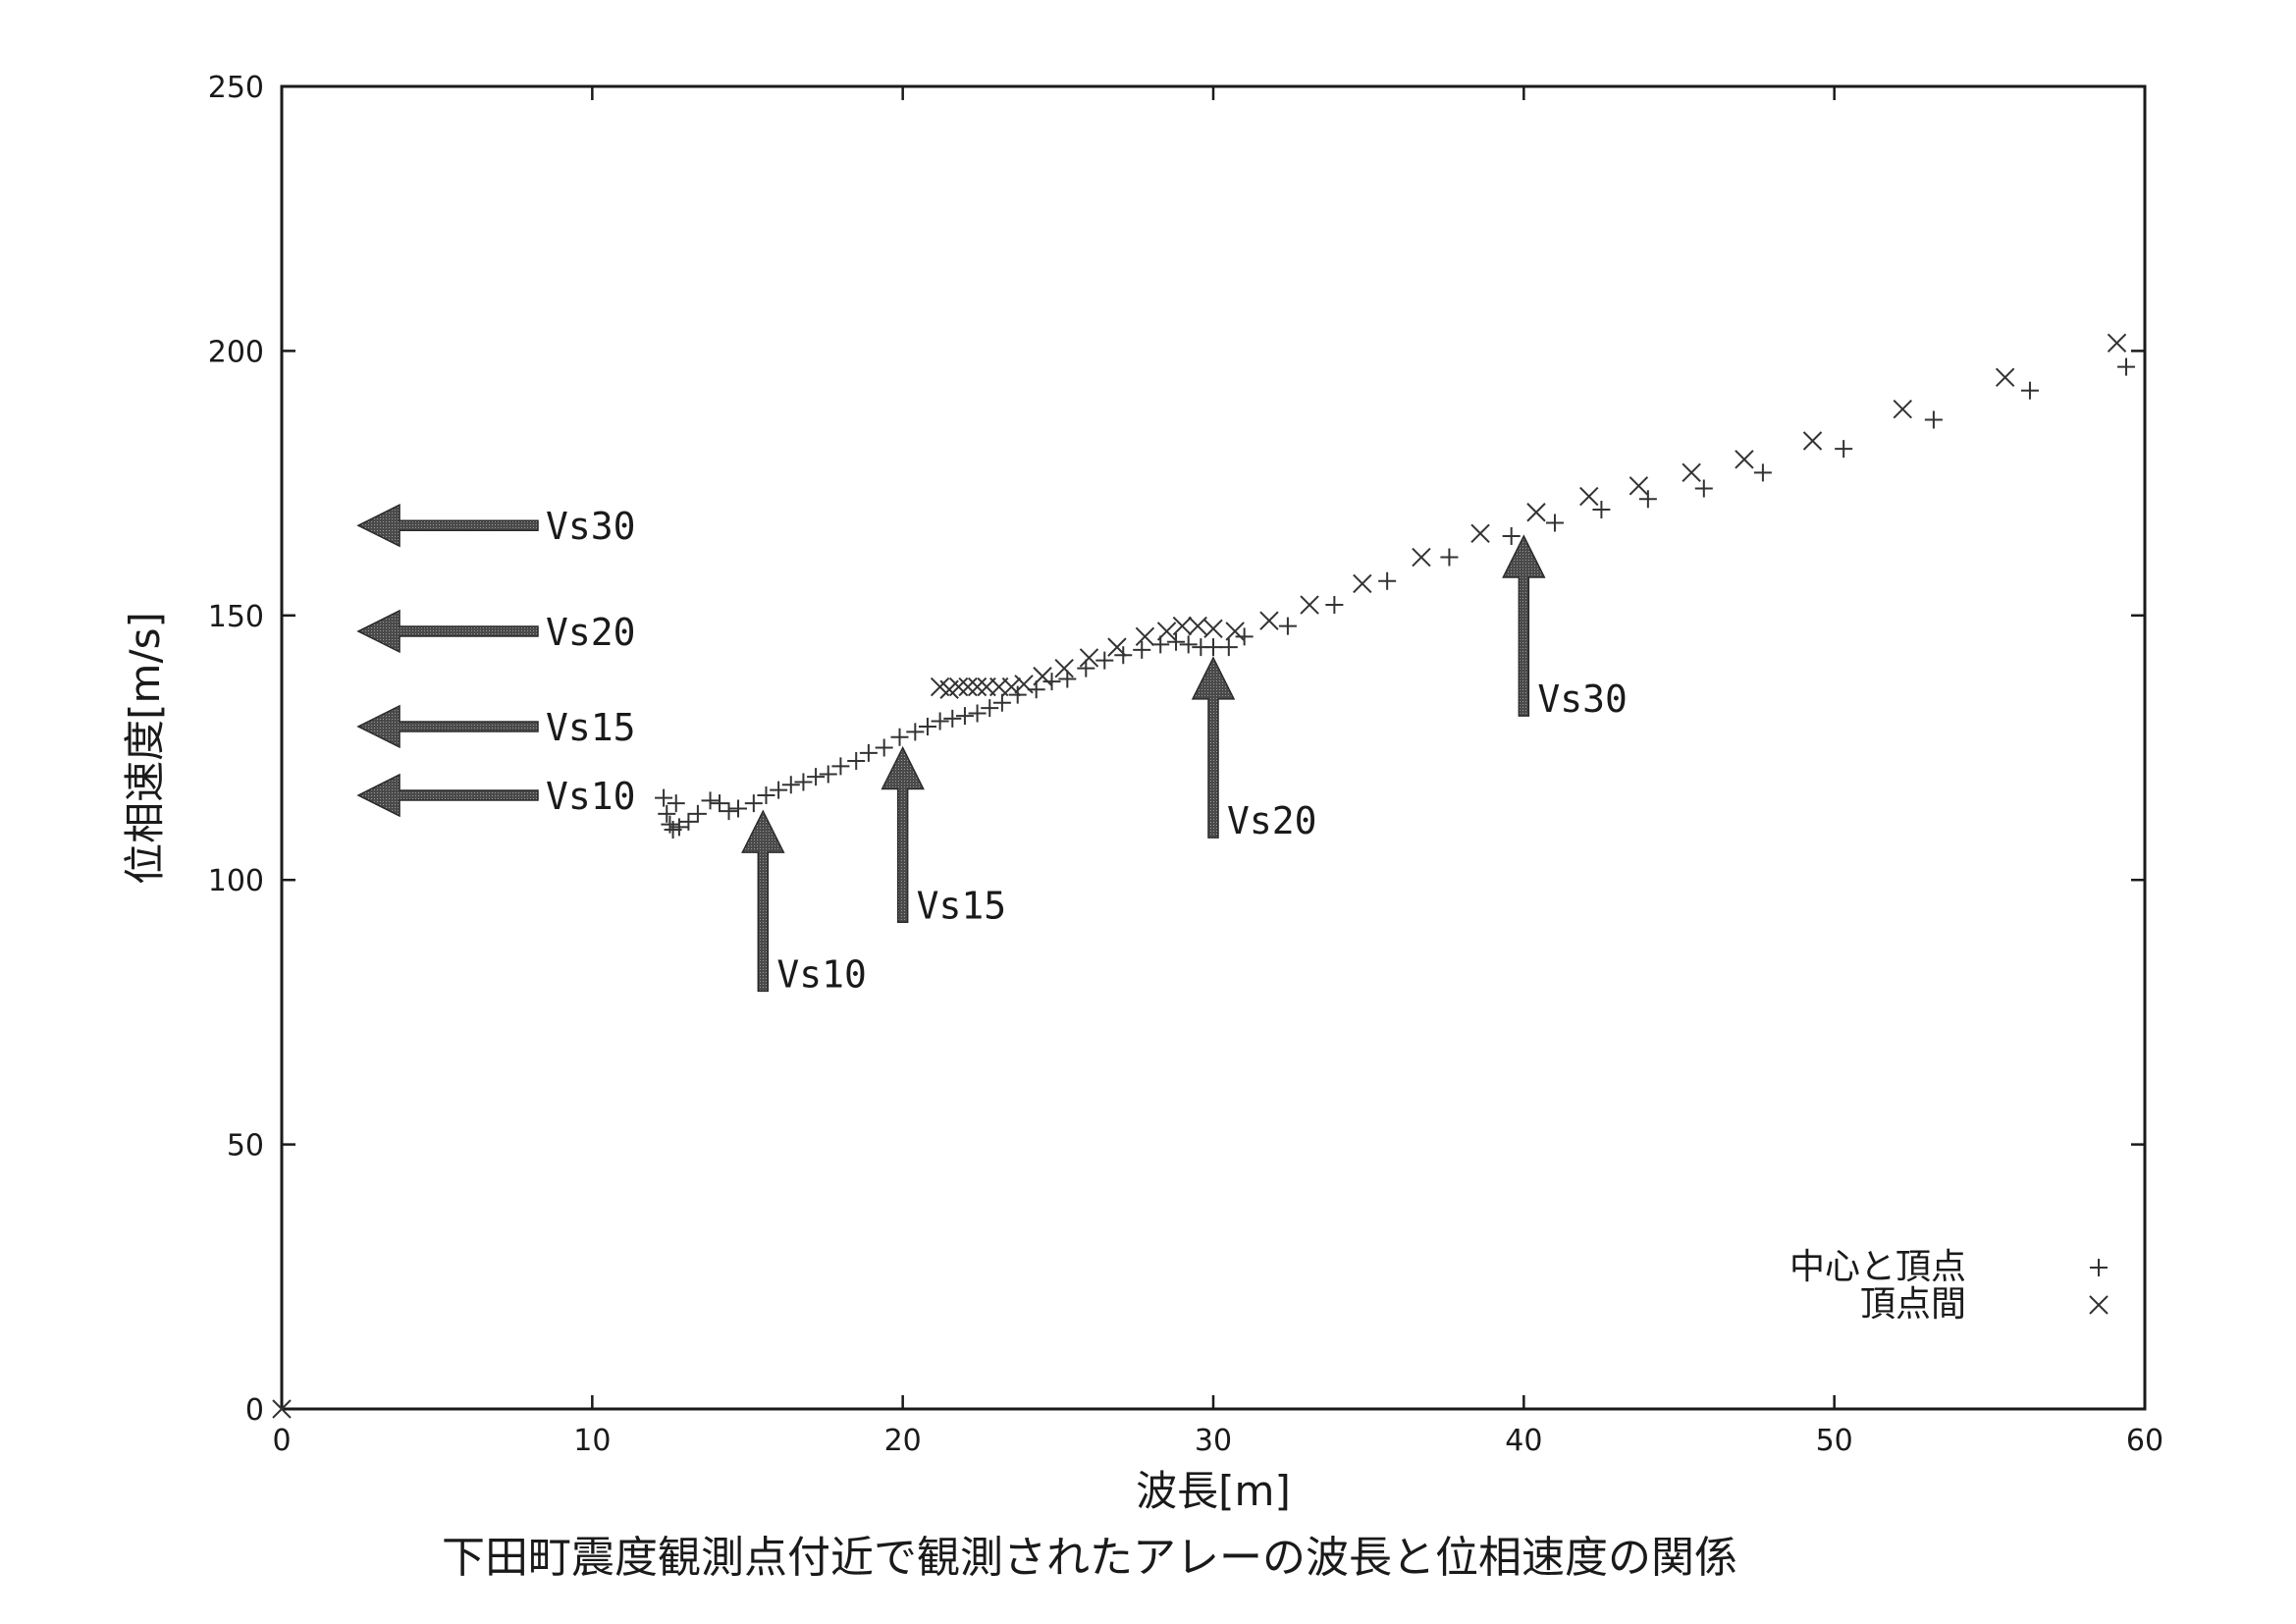 Image resolution: width=2296 pixels, height=1624 pixels. I want to click on legend-marker-plus, so click(2099, 1267).